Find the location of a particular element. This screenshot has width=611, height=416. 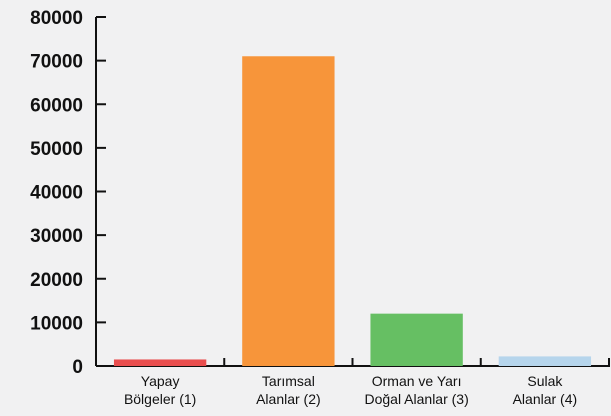

x-tick-label: Orman ve Yarı Doğal Alanlar (3) is located at coordinates (416, 390).